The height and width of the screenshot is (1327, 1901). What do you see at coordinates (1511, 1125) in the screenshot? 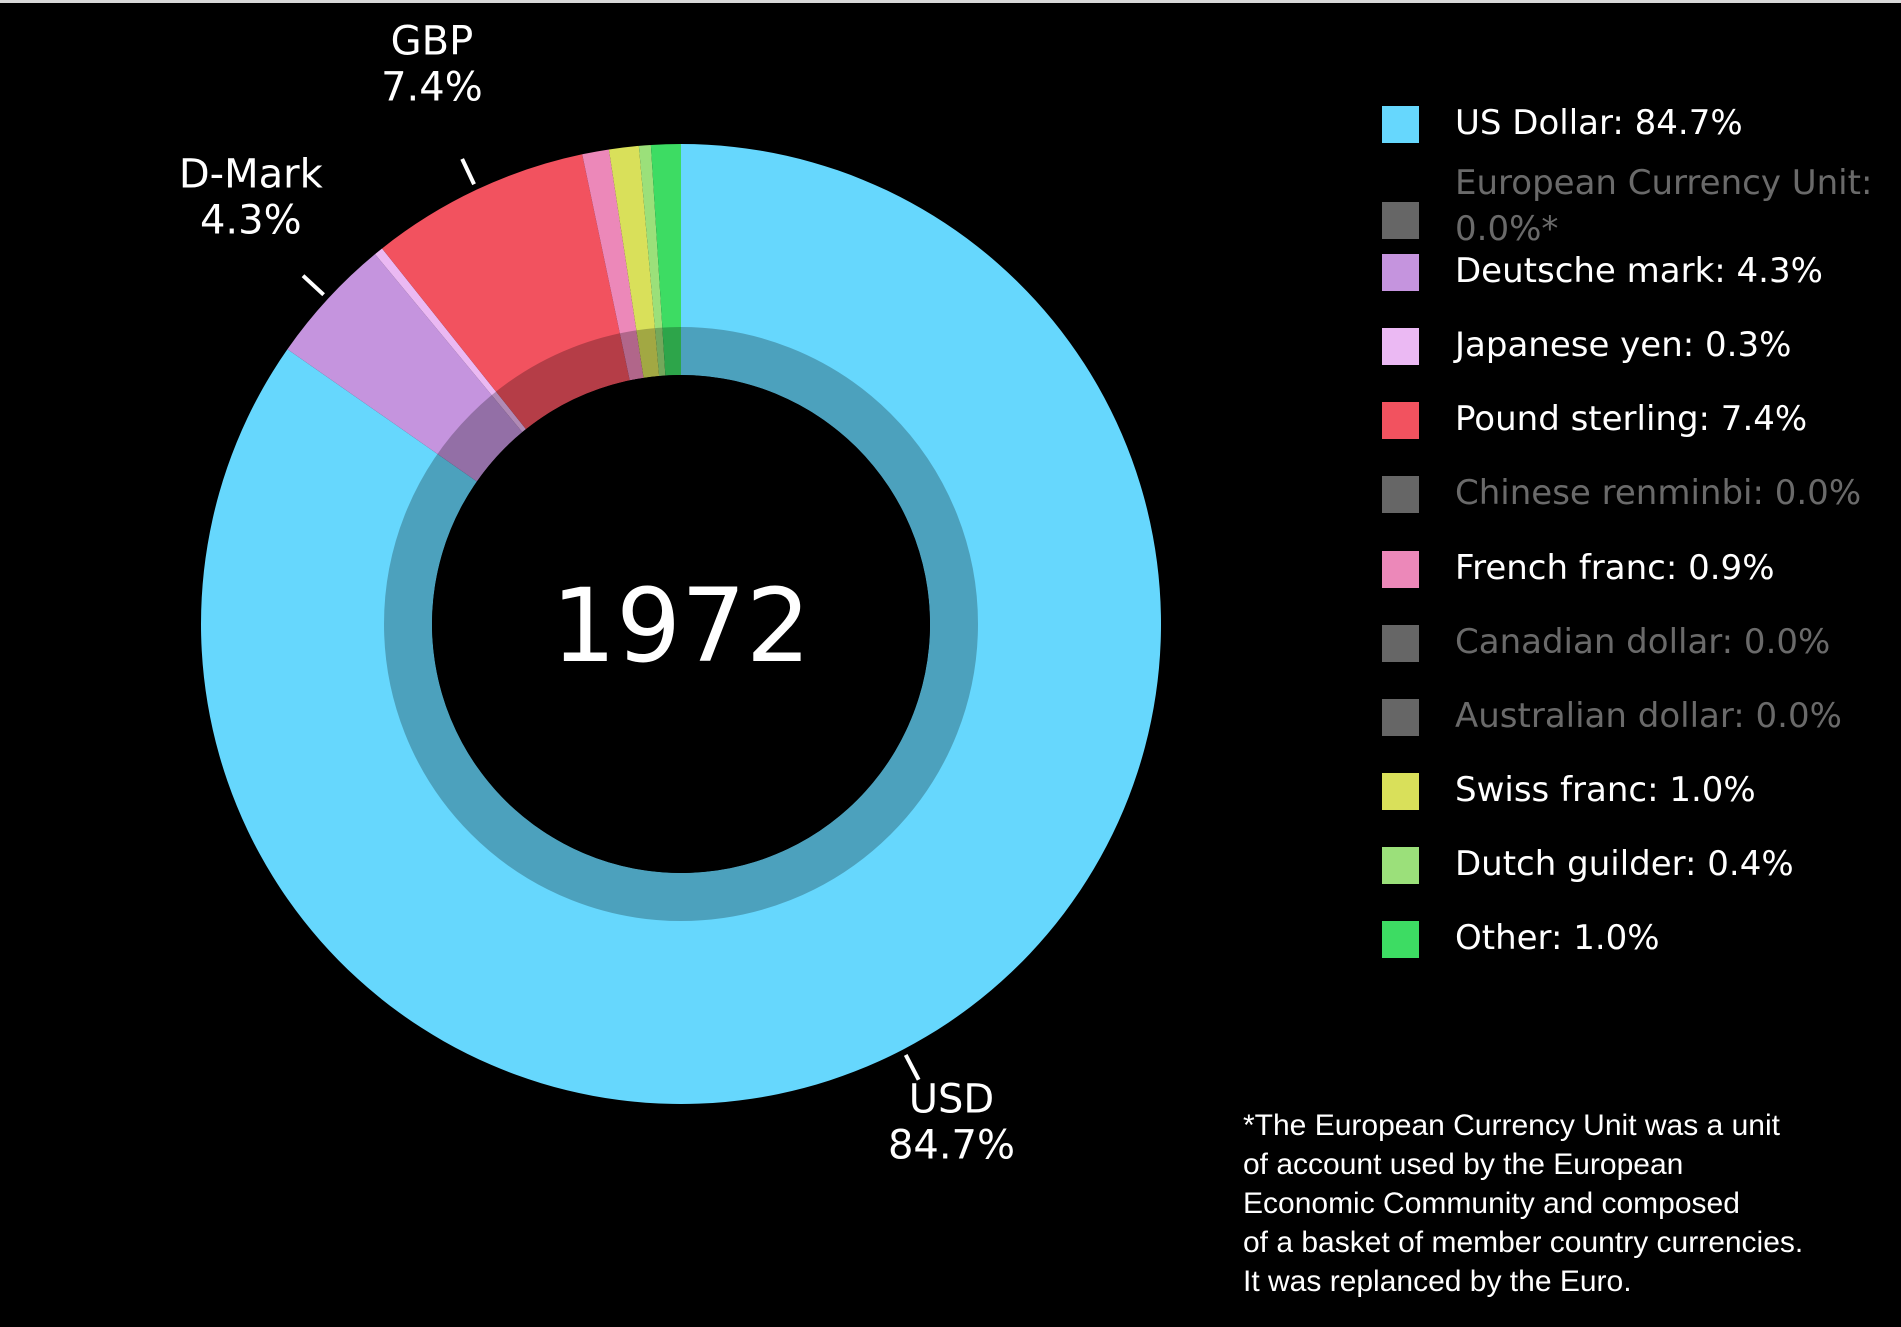
I see `footnote-line: *The European Currency Unit was a unit` at bounding box center [1511, 1125].